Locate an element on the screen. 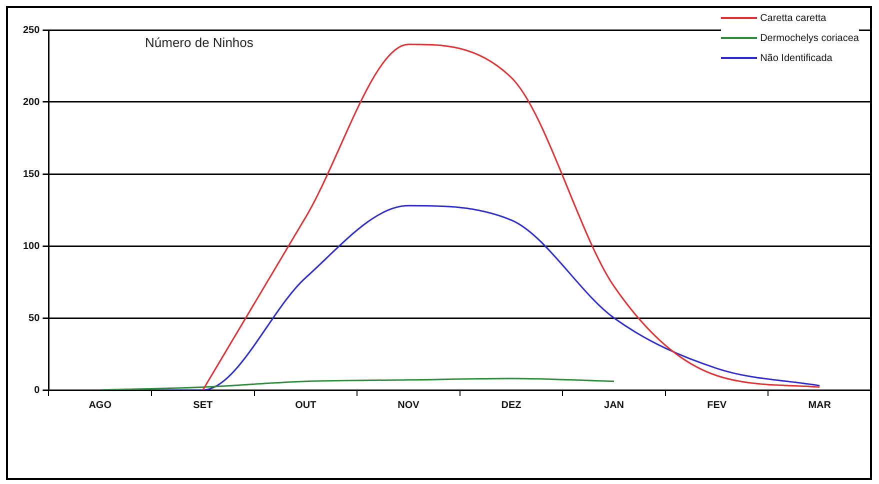 This screenshot has width=879, height=484. y-tick-label: 100 is located at coordinates (31, 246).